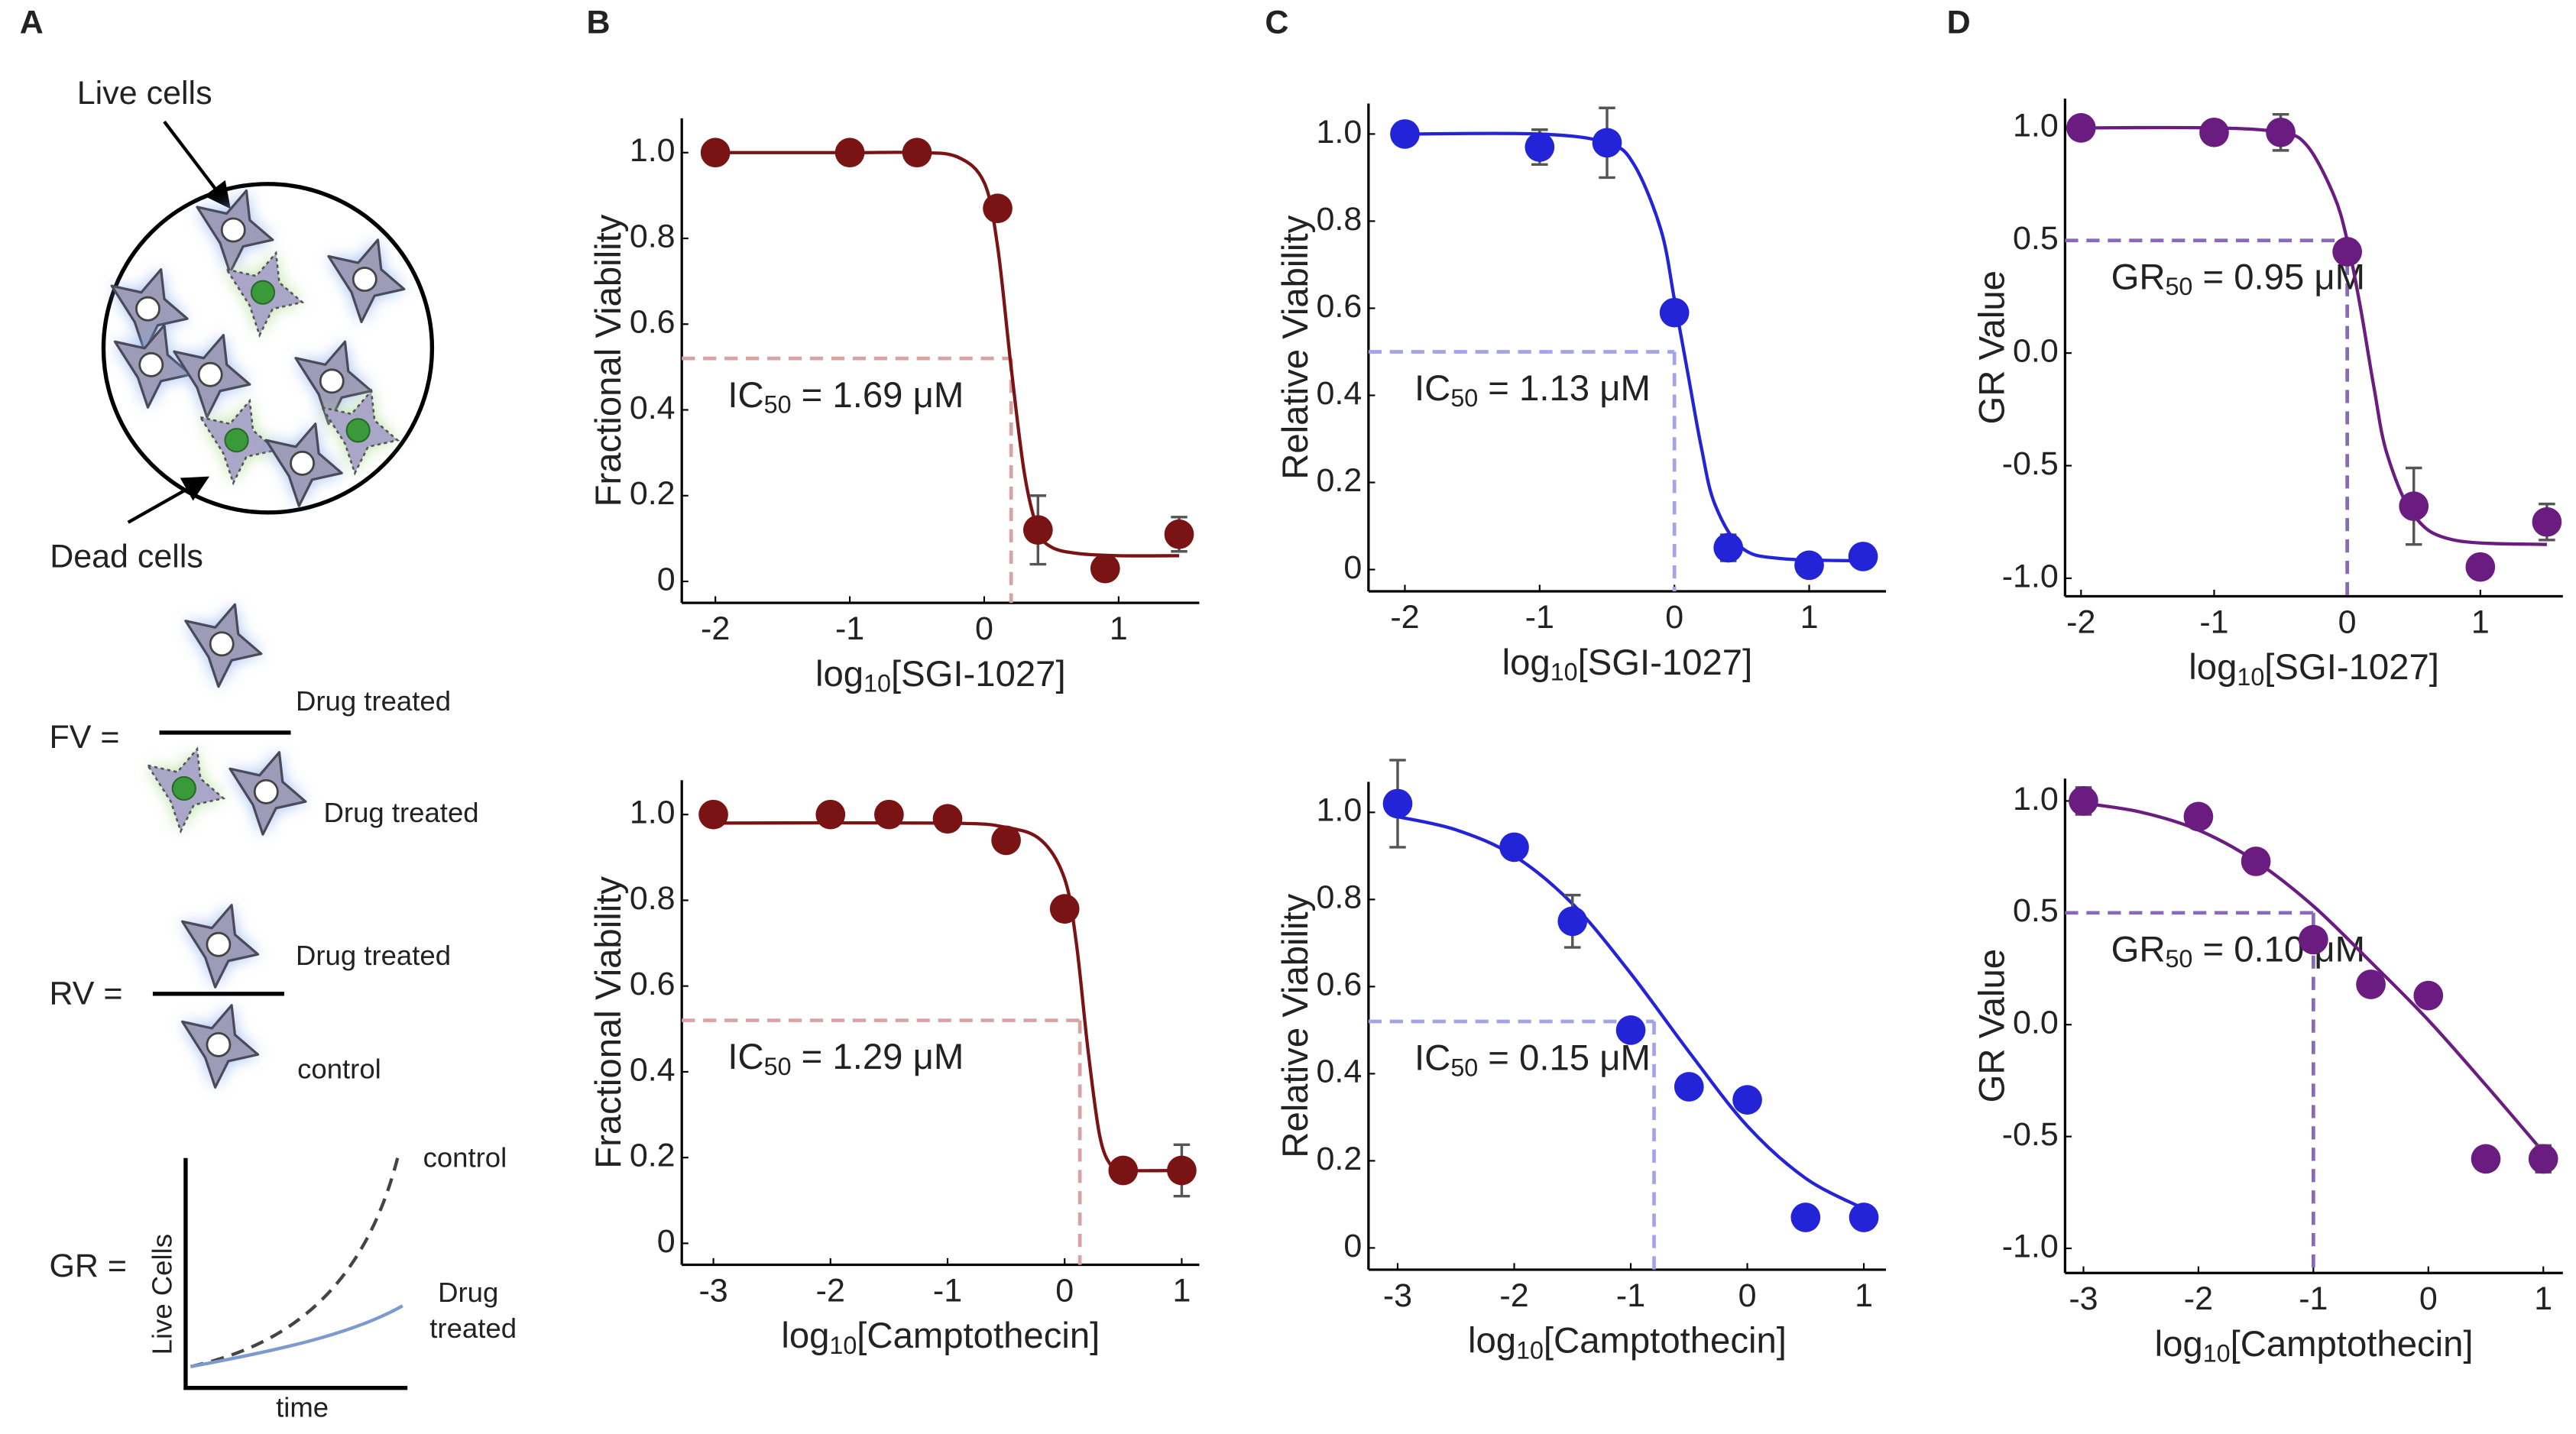  What do you see at coordinates (2030, 1134) in the screenshot?
I see `y-tick-label: -0.5` at bounding box center [2030, 1134].